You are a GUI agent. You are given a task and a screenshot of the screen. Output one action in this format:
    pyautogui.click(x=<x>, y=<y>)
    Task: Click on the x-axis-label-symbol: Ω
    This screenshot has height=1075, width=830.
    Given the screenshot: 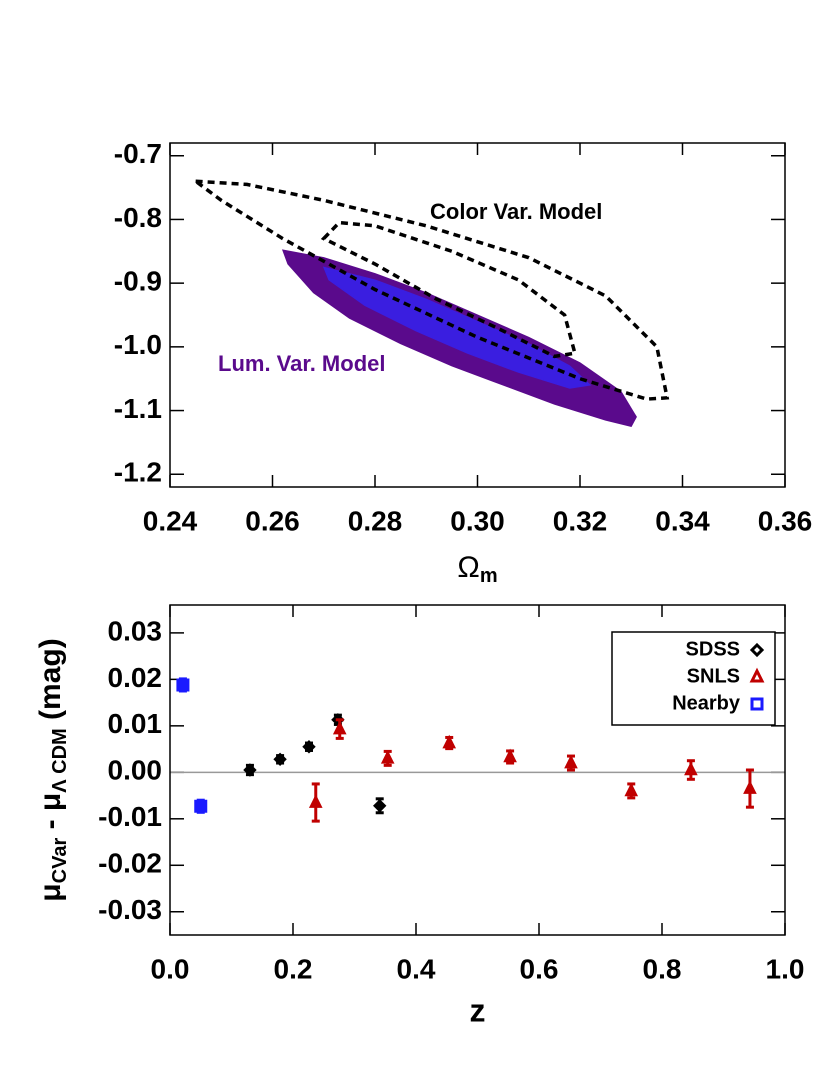 What is the action you would take?
    pyautogui.click(x=468, y=567)
    